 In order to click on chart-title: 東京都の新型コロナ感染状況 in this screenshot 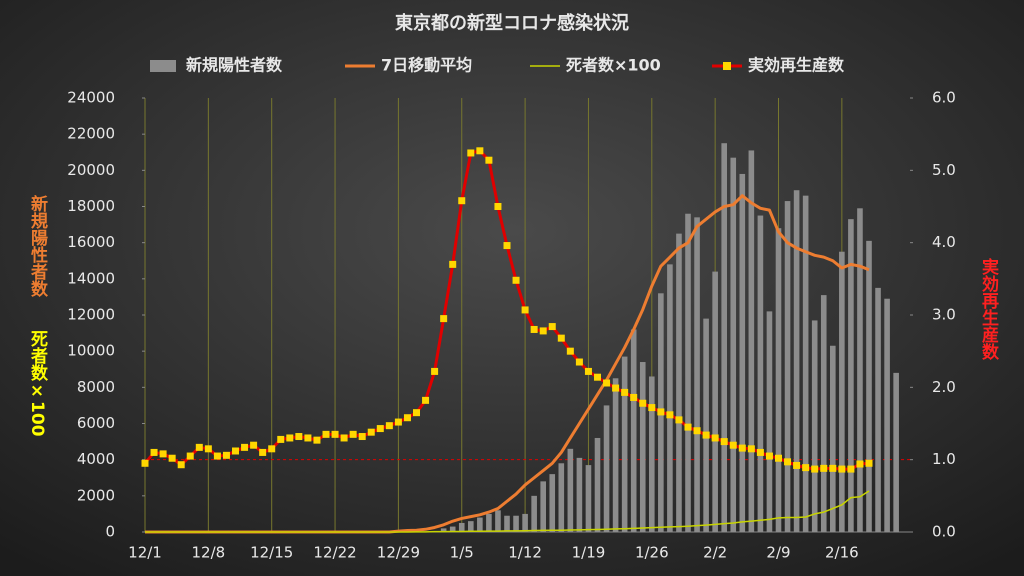, I will do `click(512, 23)`.